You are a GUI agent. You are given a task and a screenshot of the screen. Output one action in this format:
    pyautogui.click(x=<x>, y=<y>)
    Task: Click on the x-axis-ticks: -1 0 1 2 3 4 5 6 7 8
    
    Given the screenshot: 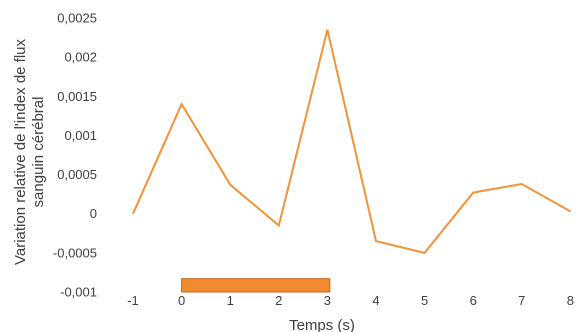 What is the action you would take?
    pyautogui.click(x=350, y=300)
    